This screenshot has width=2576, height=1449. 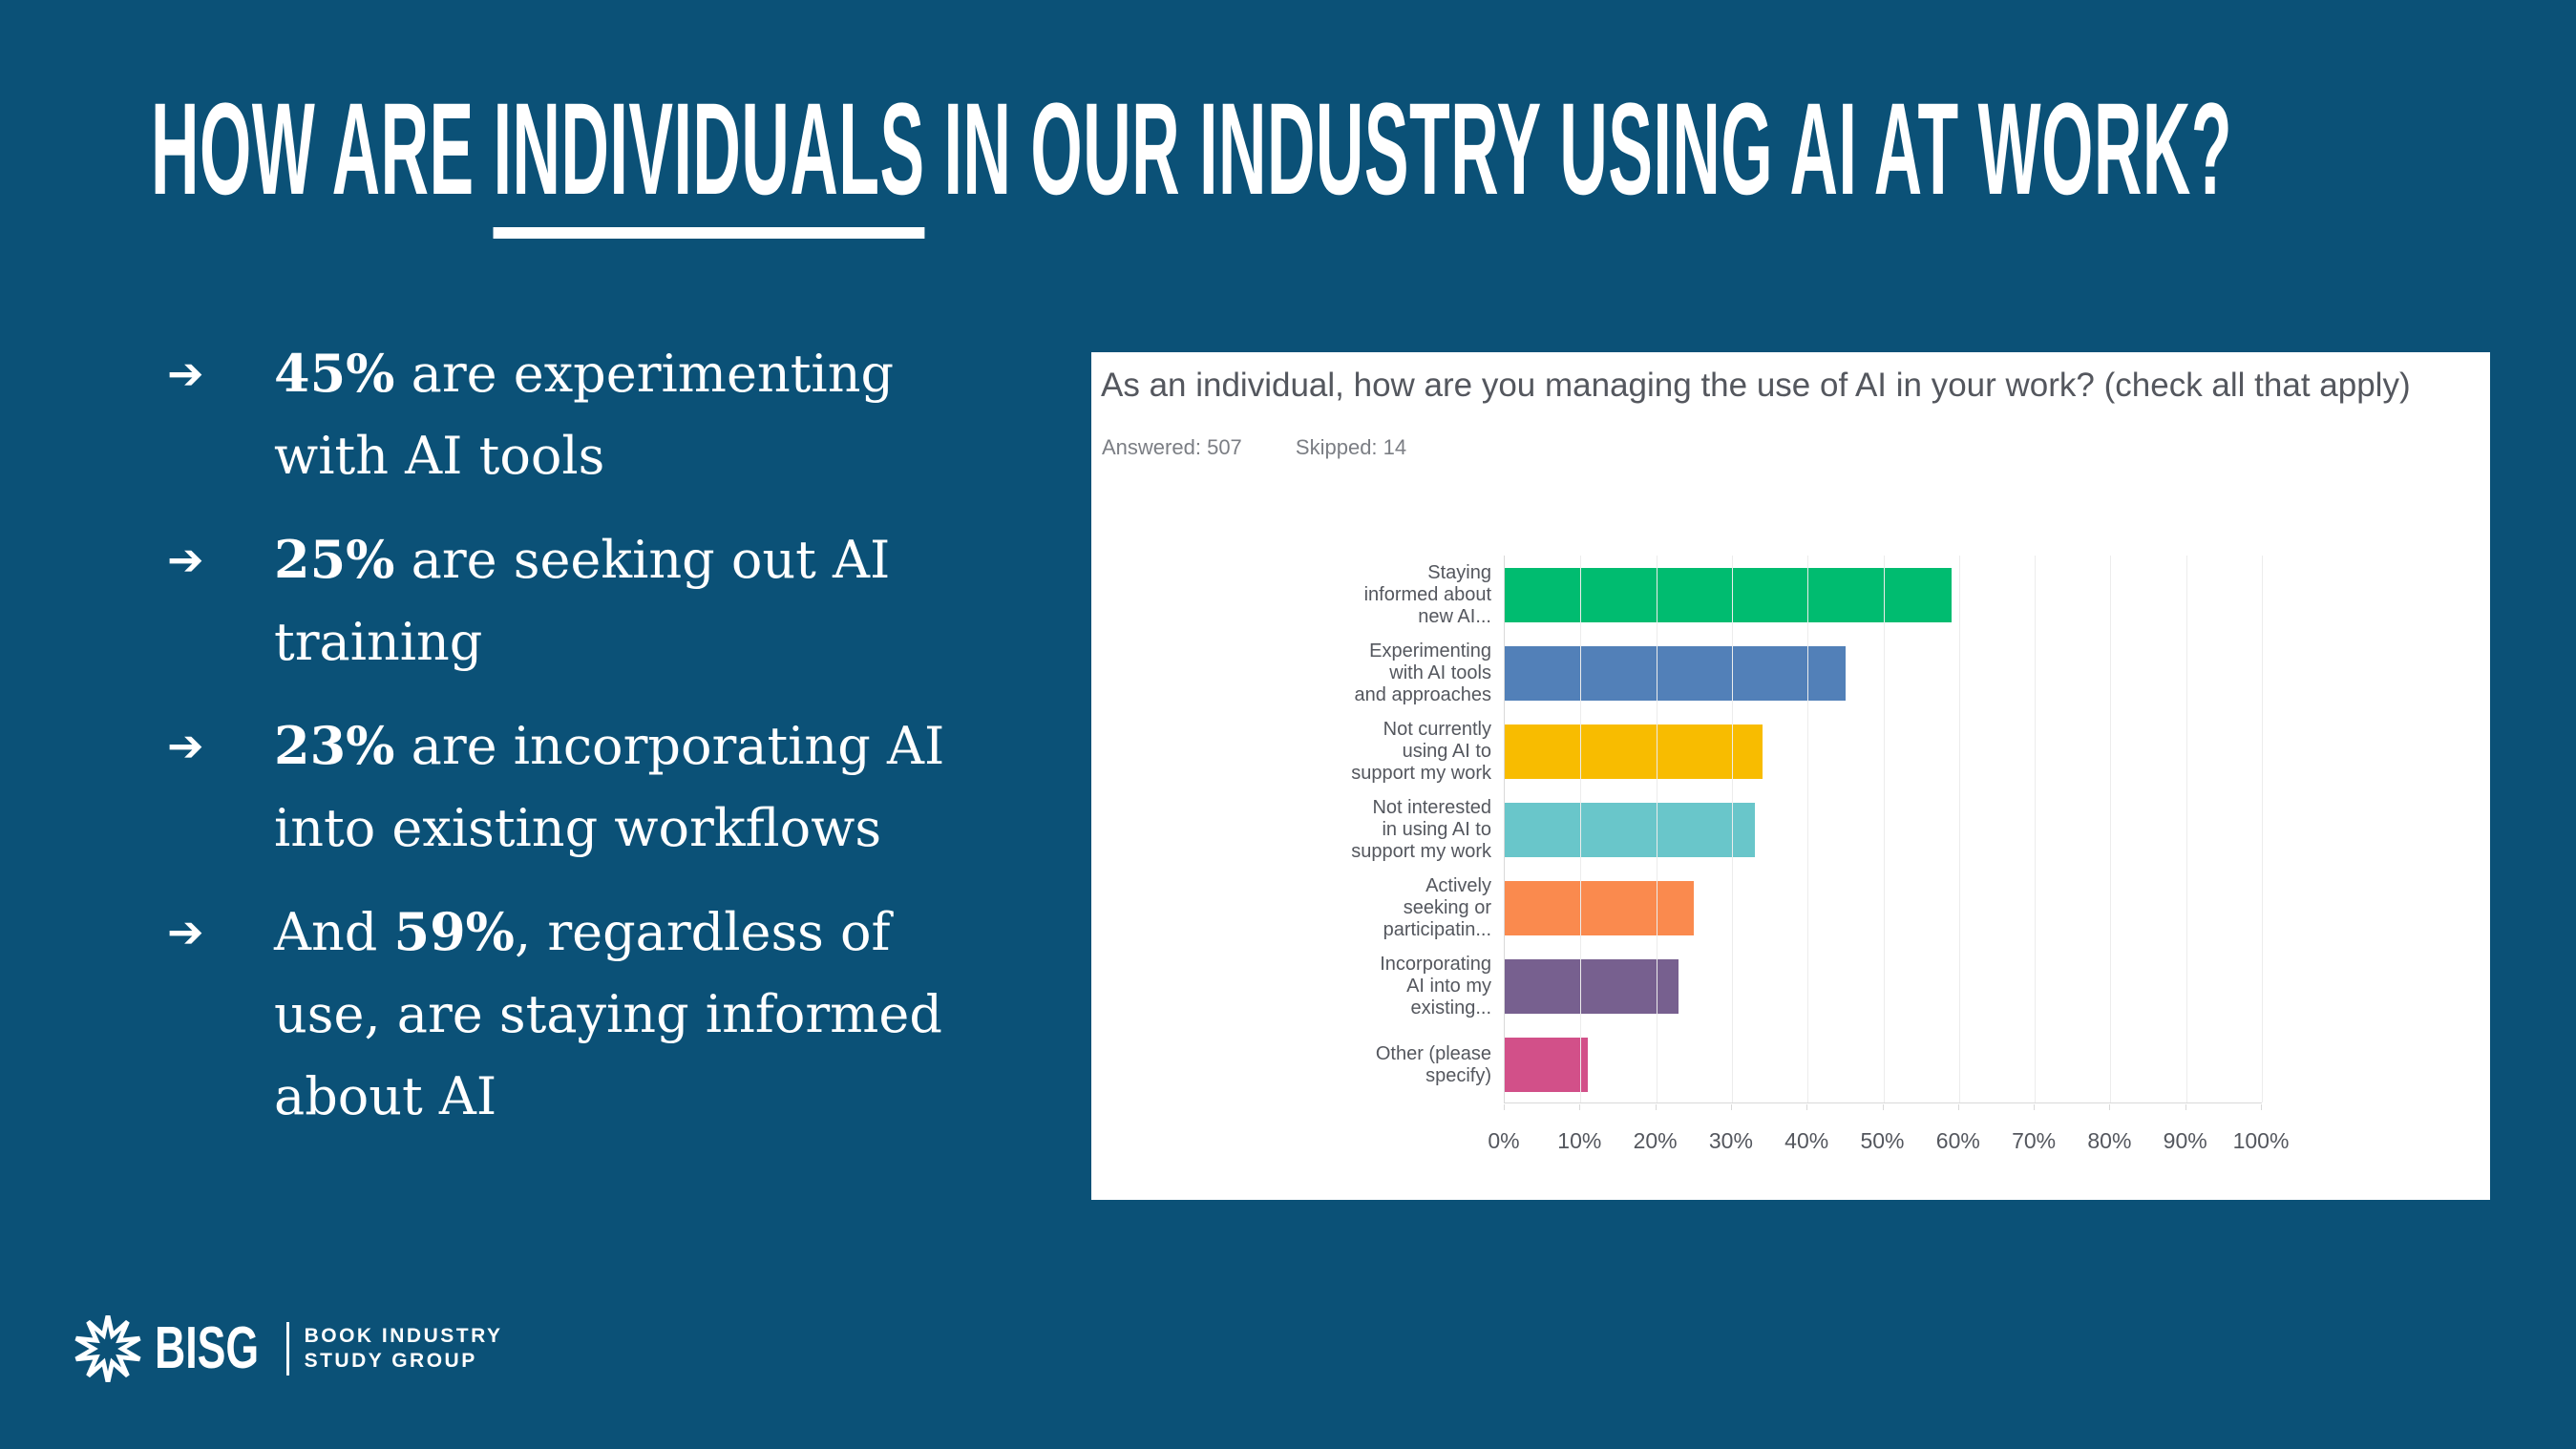 I want to click on x-tick-label: 30%, so click(x=1730, y=1140).